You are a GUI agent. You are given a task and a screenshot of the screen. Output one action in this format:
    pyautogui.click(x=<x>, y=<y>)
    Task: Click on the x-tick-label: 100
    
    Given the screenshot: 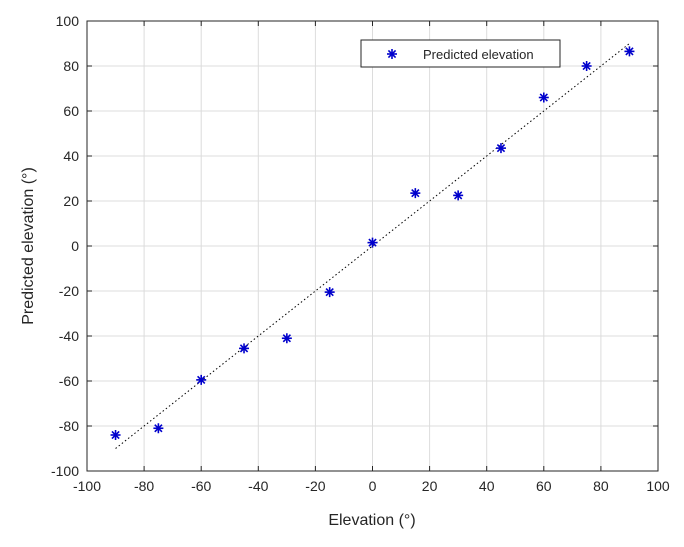 What is the action you would take?
    pyautogui.click(x=658, y=486)
    